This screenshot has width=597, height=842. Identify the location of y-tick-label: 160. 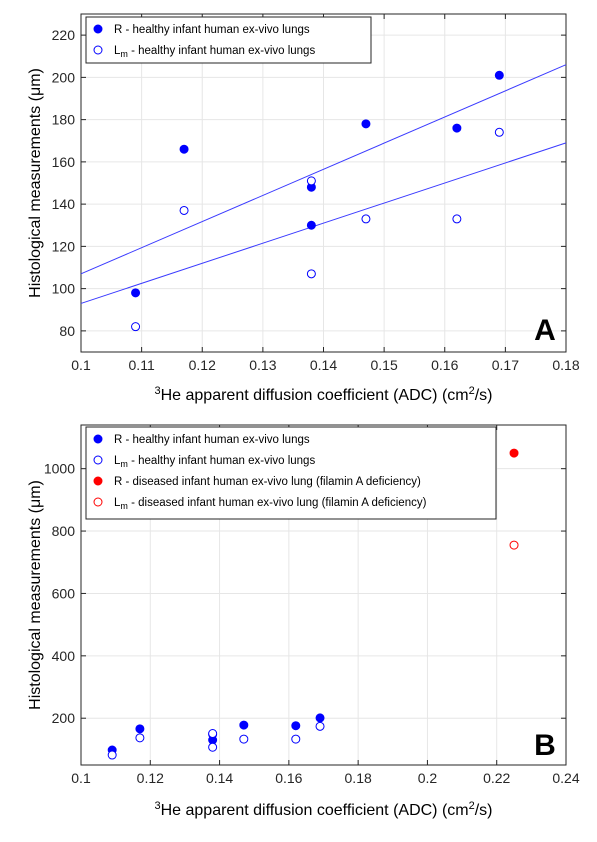
(64, 162).